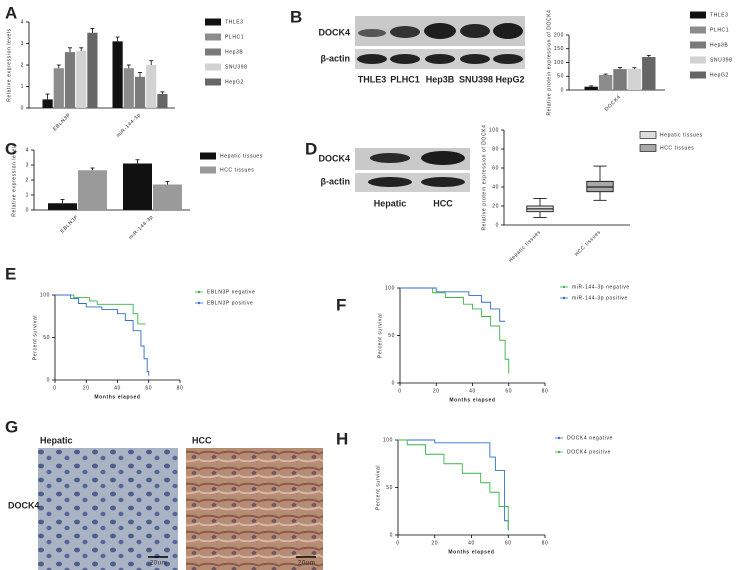  I want to click on blot-label: DOCK4, so click(334, 32).